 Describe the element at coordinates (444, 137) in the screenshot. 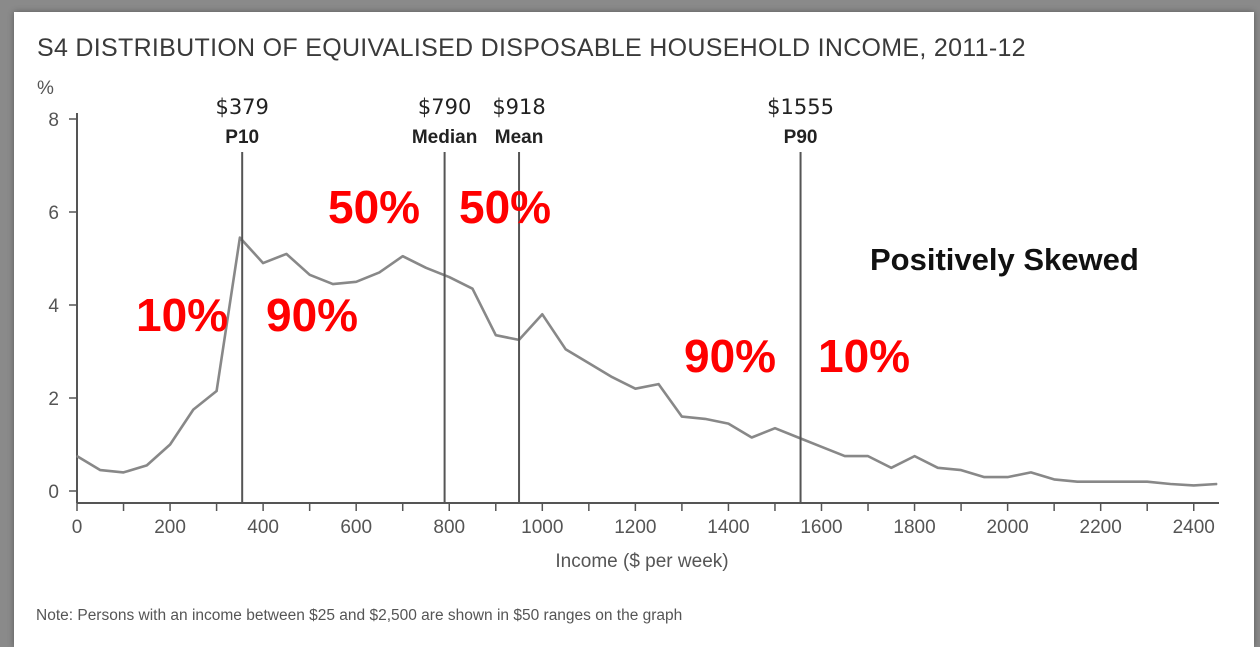

I see `marker-label: Median` at that location.